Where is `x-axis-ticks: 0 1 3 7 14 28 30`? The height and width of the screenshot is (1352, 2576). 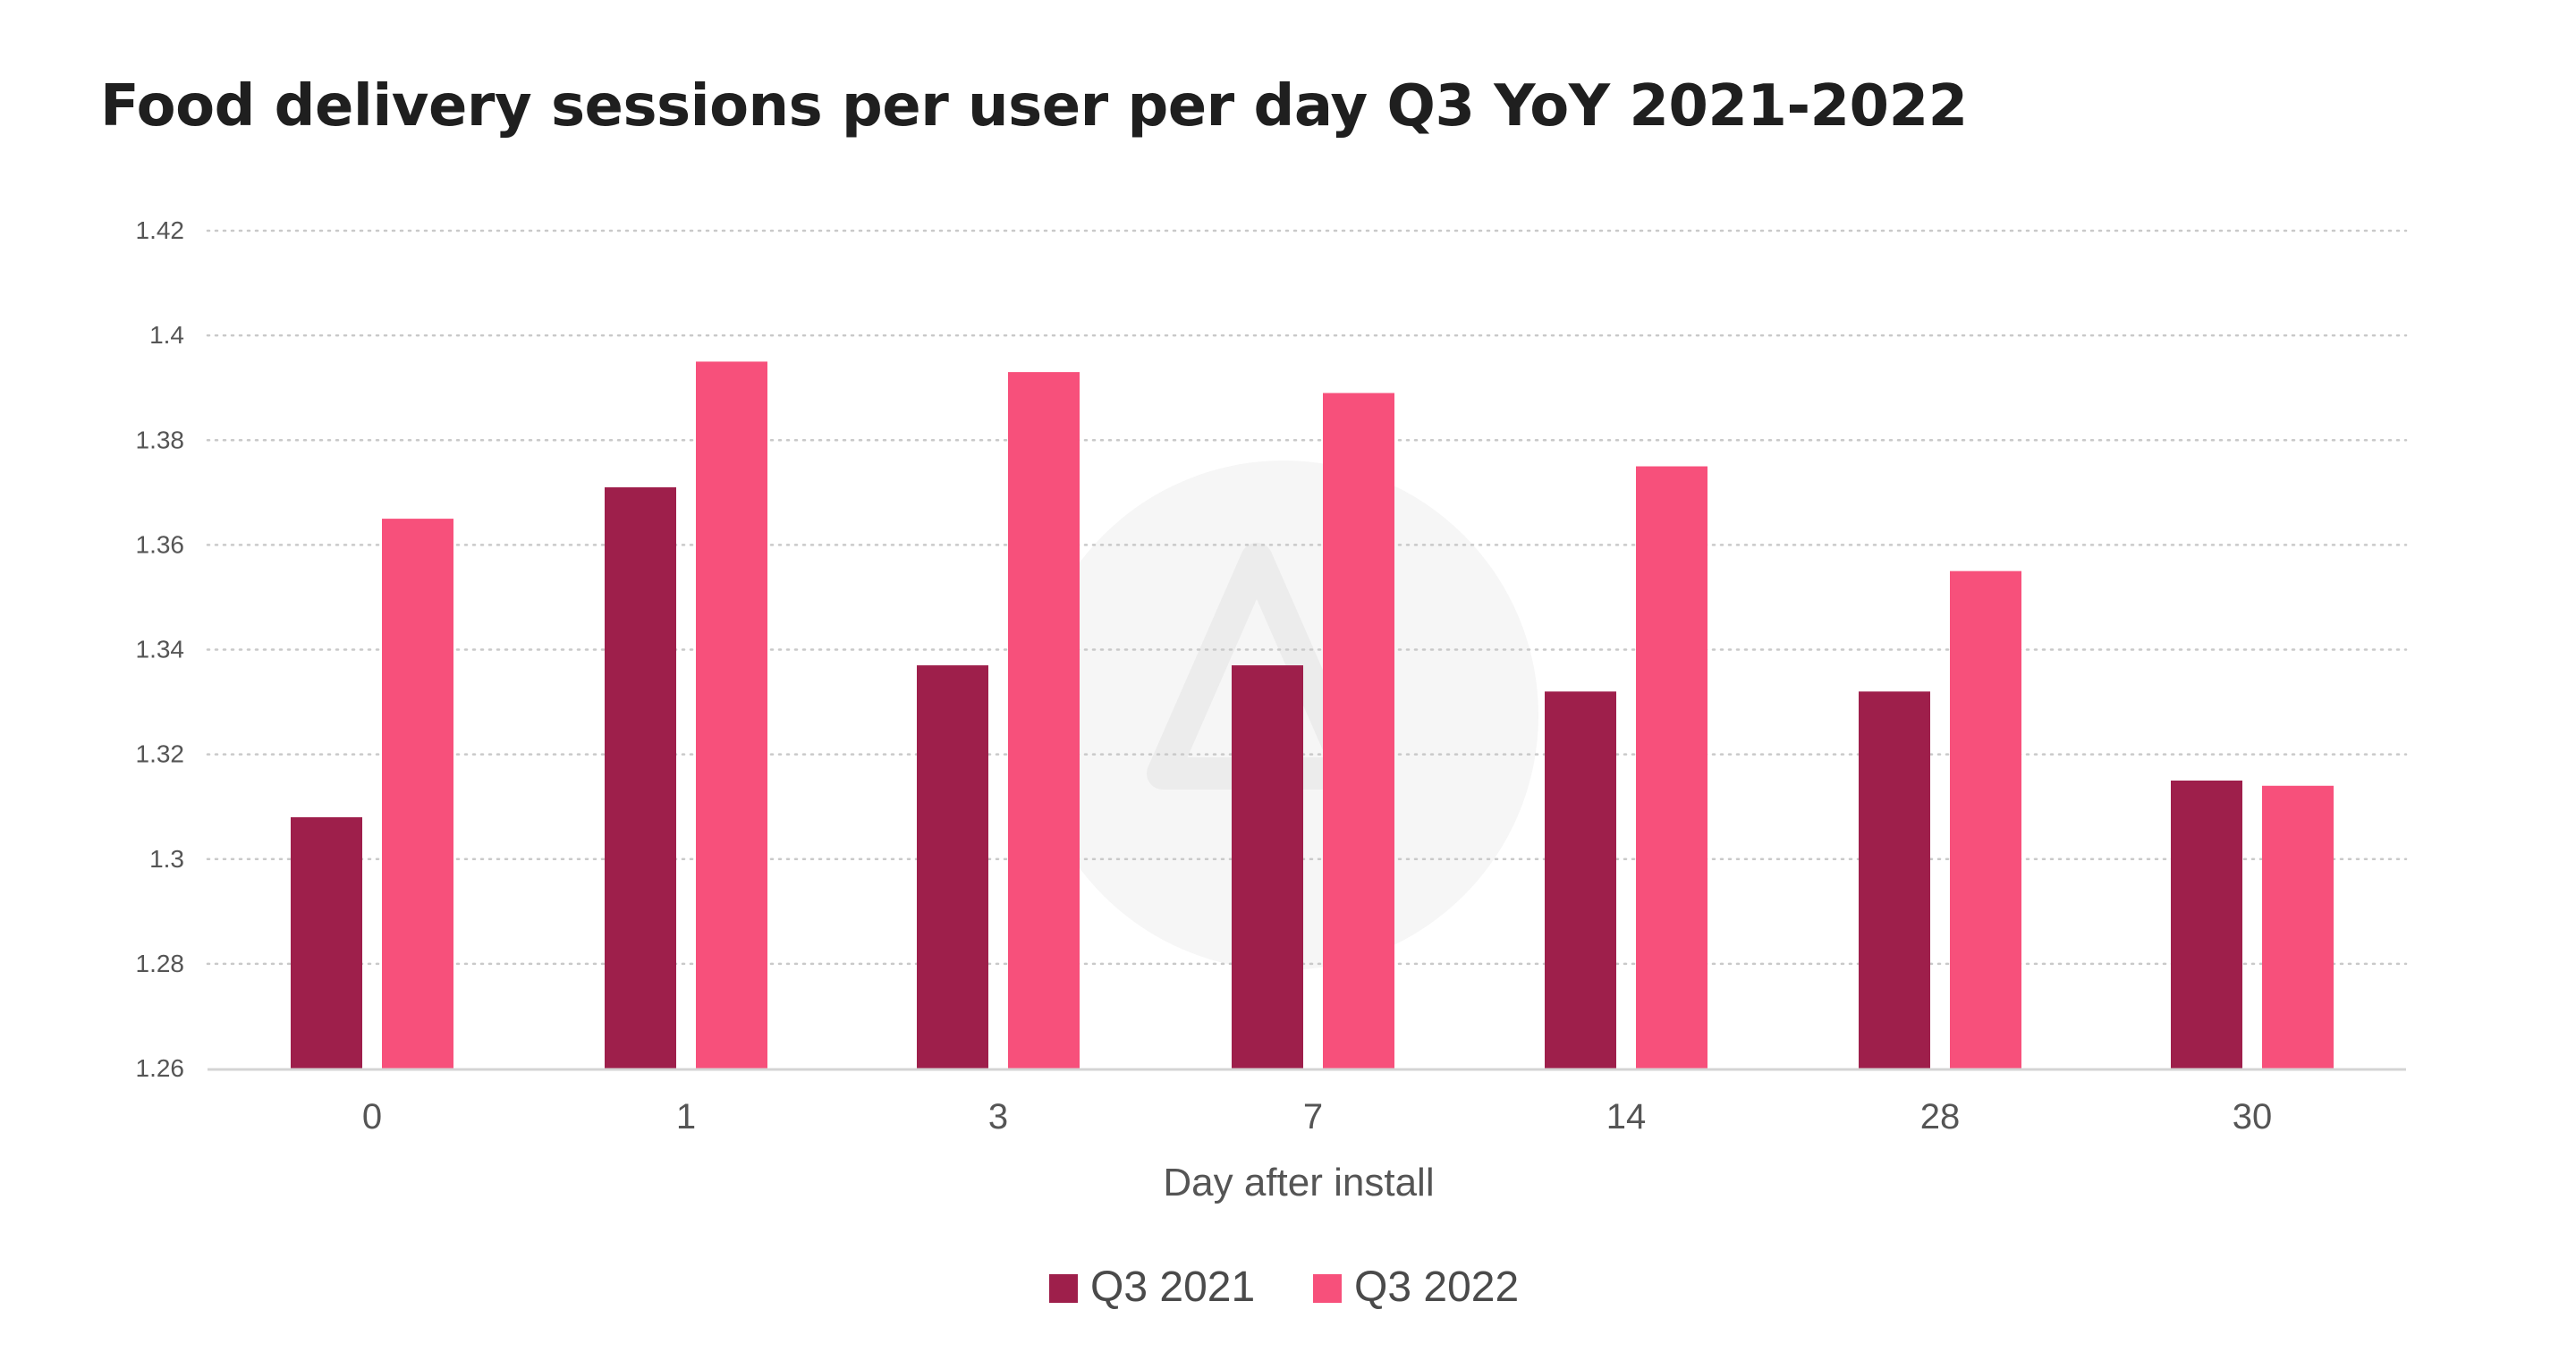
x-axis-ticks: 0 1 3 7 14 28 30 is located at coordinates (1317, 1117).